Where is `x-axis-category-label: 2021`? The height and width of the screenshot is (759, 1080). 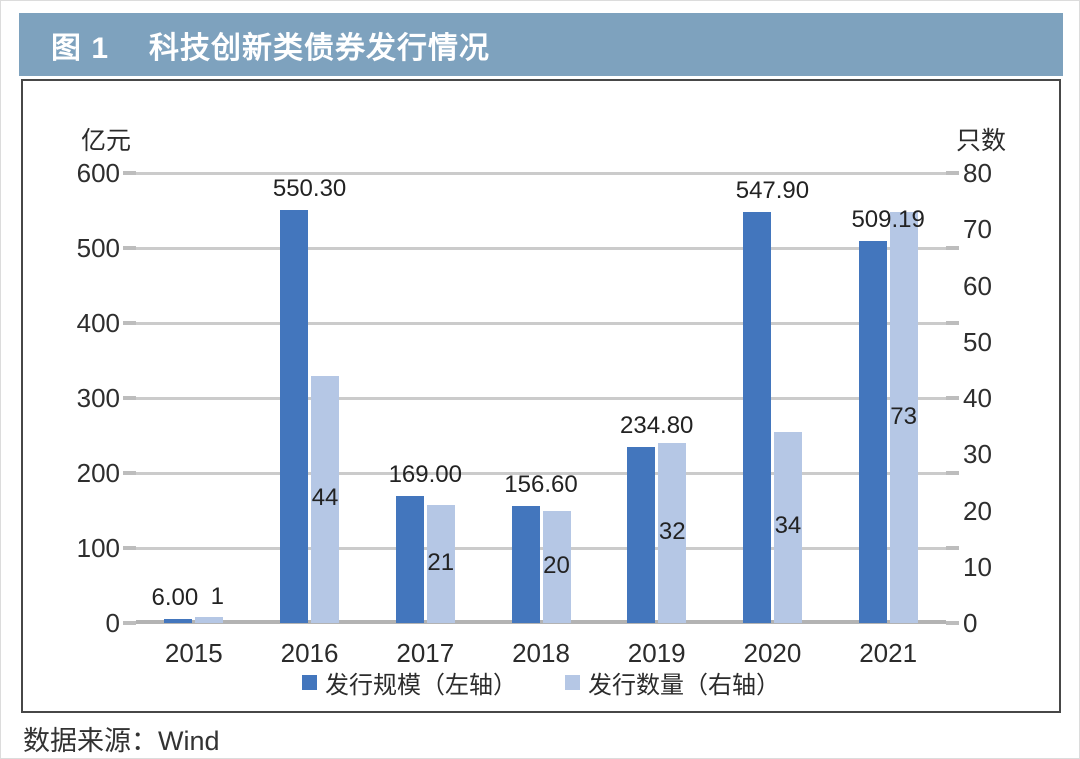 x-axis-category-label: 2021 is located at coordinates (888, 653).